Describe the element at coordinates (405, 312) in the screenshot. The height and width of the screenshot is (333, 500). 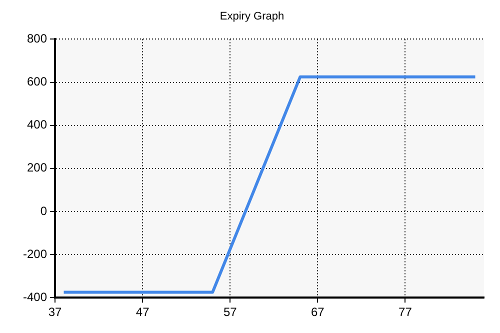
I see `x-tick-label: 77` at that location.